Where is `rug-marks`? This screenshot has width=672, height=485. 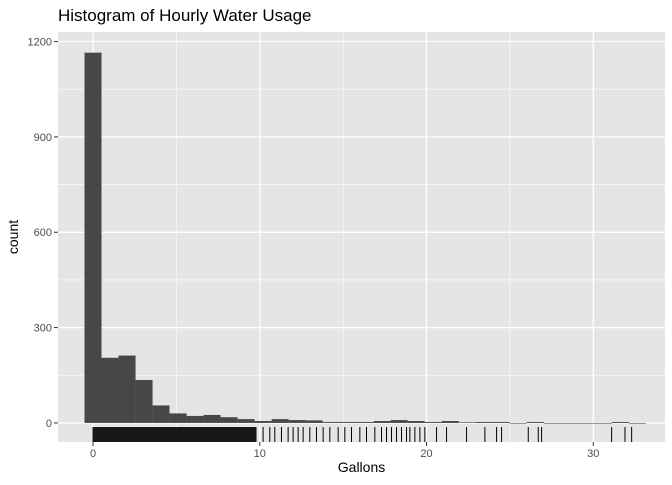 rug-marks is located at coordinates (362, 434).